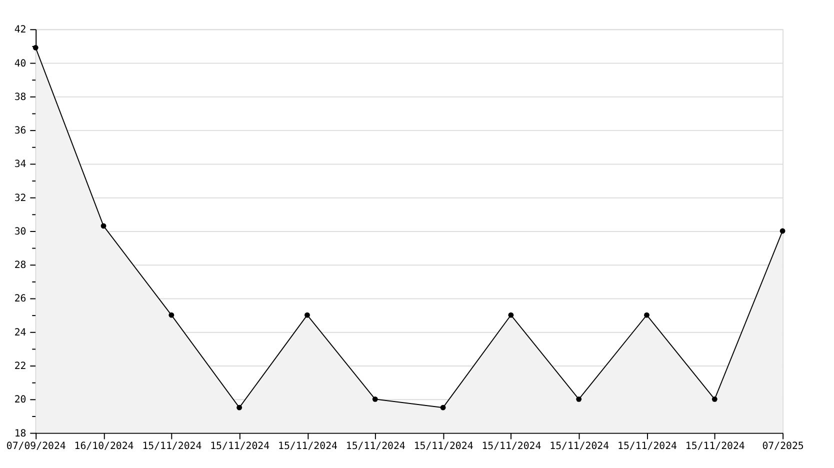  Describe the element at coordinates (104, 446) in the screenshot. I see `x-tick-label: 16/10/2024` at that location.